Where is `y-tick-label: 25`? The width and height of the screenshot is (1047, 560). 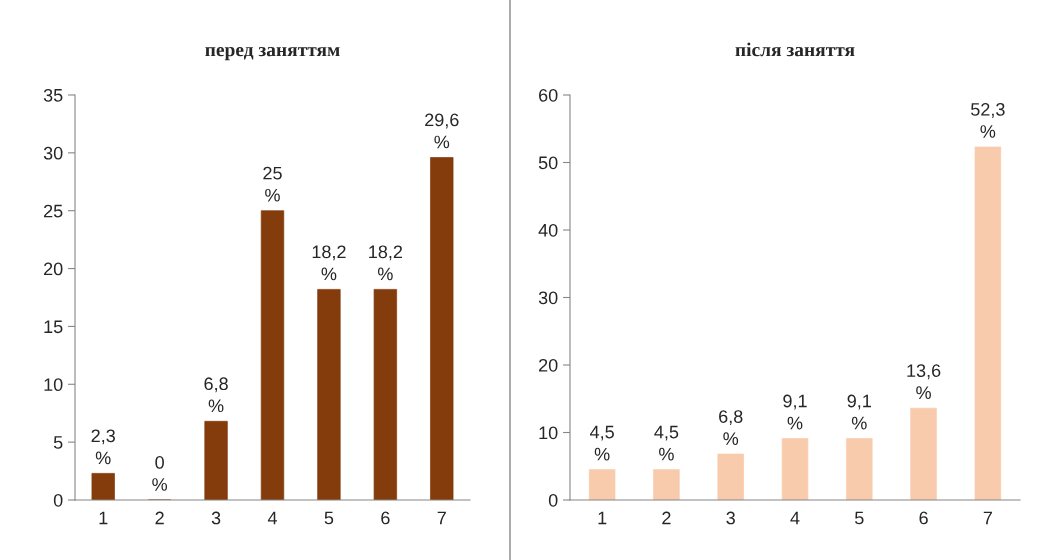
y-tick-label: 25 is located at coordinates (53, 211).